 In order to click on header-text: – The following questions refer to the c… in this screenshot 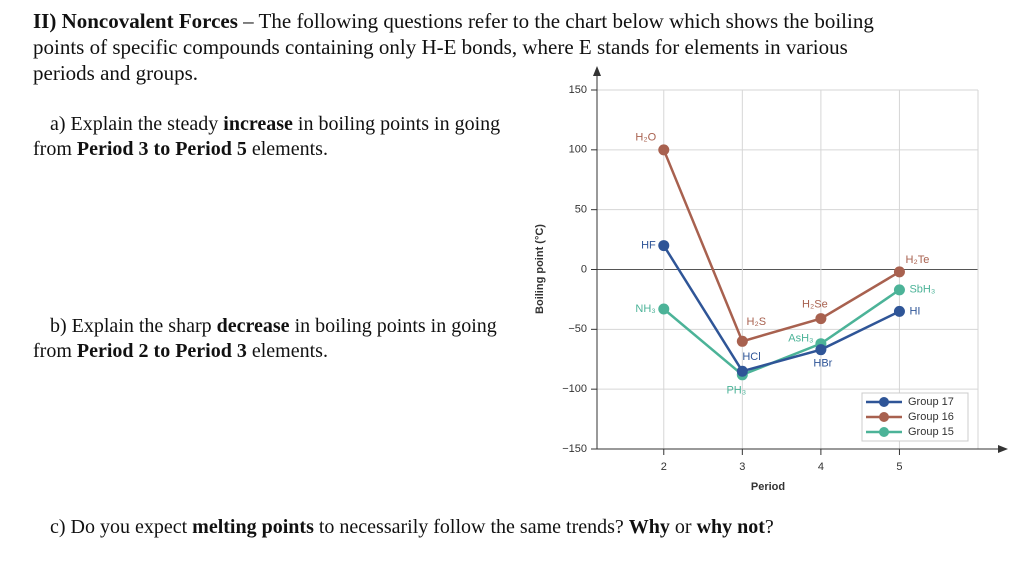, I will do `click(453, 47)`.